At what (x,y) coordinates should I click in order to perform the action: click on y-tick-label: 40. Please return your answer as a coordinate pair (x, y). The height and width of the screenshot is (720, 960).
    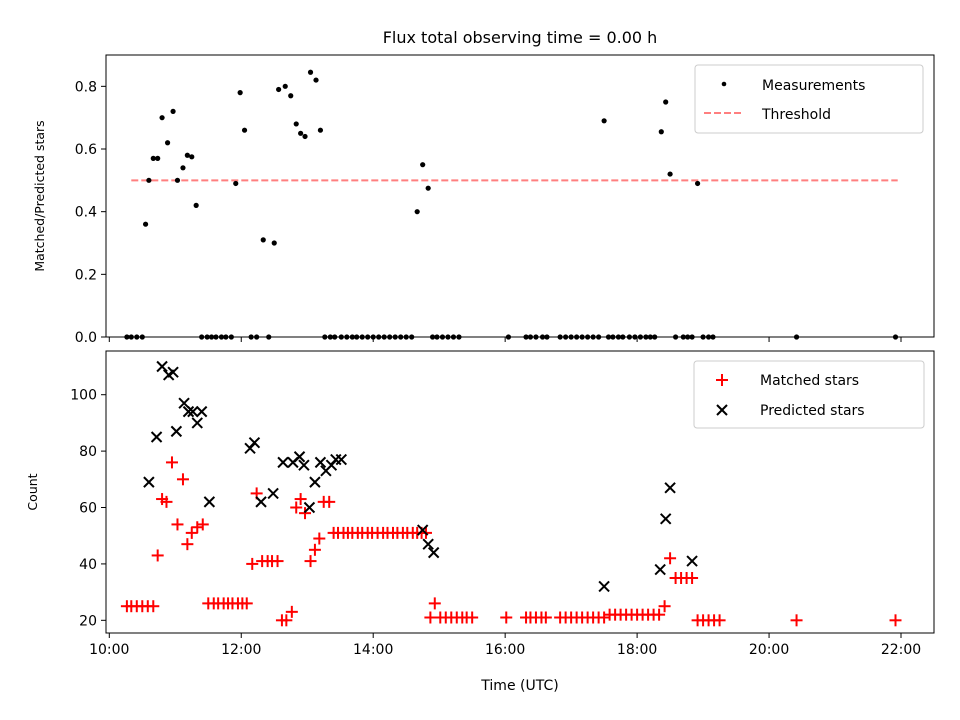
    Looking at the image, I should click on (88, 565).